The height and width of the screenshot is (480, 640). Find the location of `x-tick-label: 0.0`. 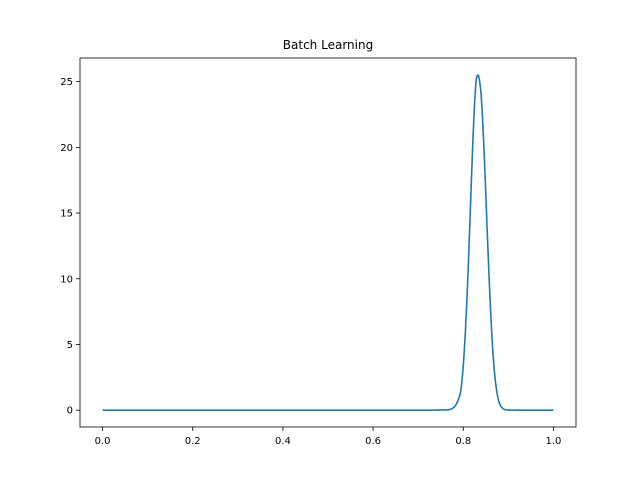

x-tick-label: 0.0 is located at coordinates (103, 441).